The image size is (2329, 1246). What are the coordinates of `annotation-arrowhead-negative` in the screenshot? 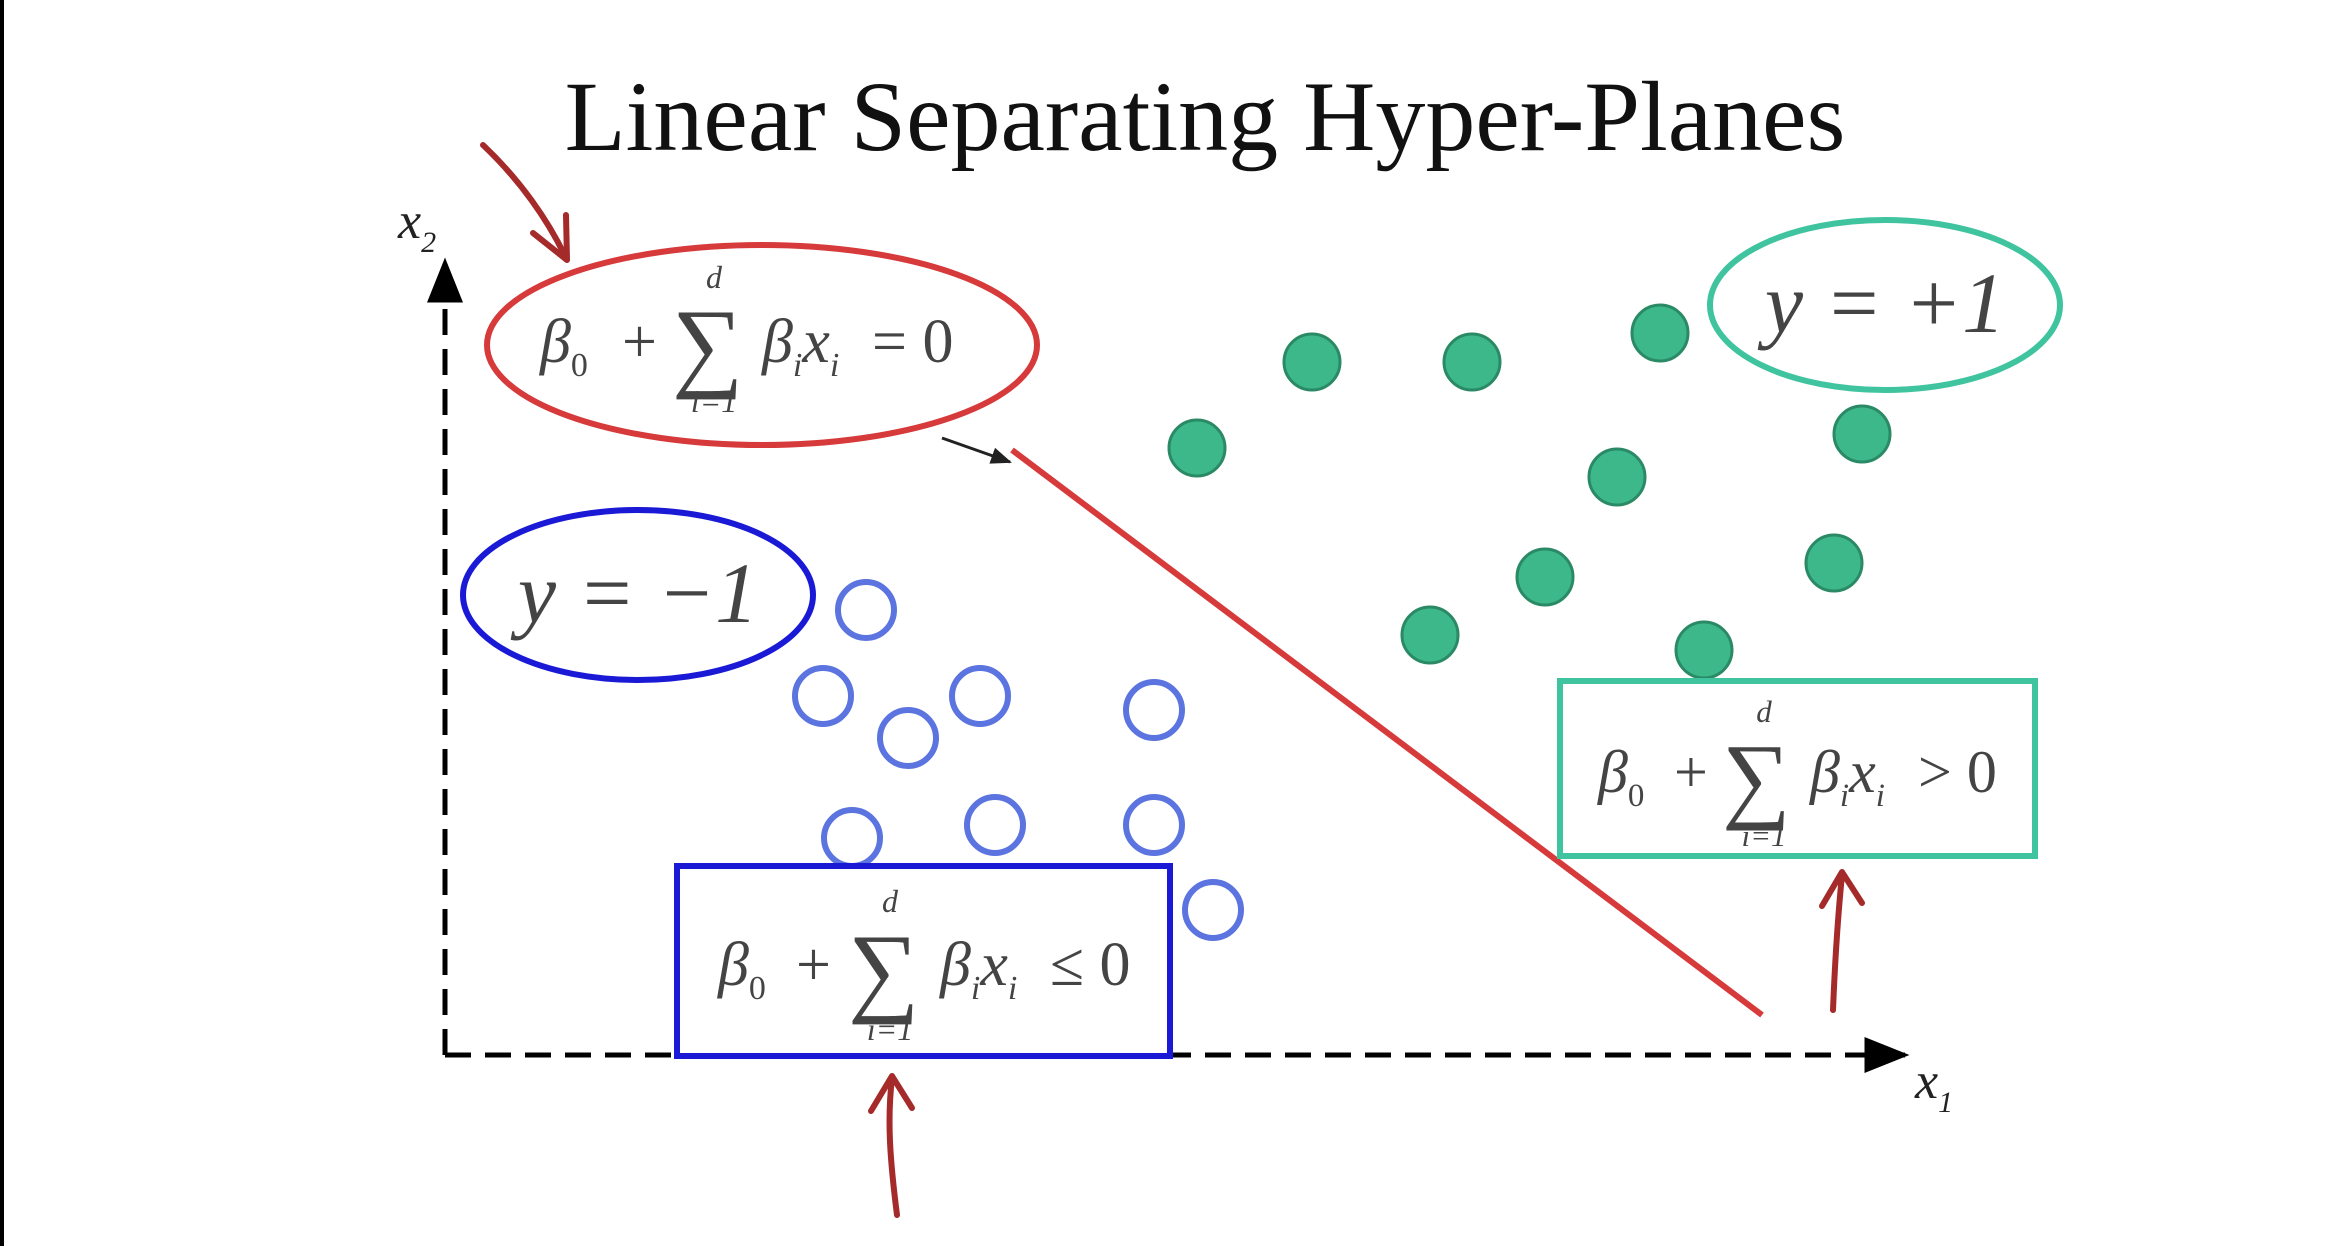 It's located at (891, 1093).